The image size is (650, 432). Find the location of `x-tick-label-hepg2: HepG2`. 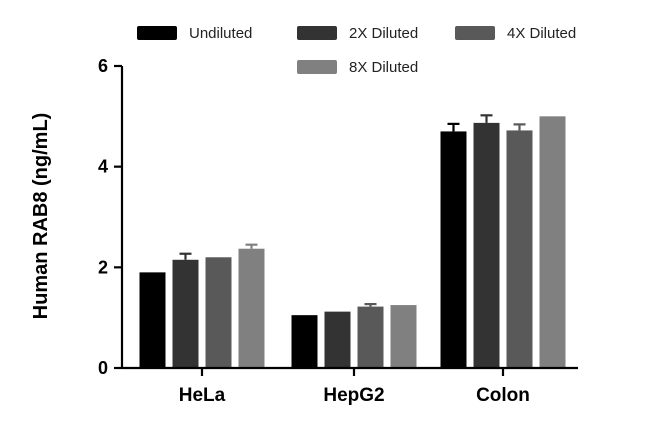

x-tick-label-hepg2: HepG2 is located at coordinates (353, 395).